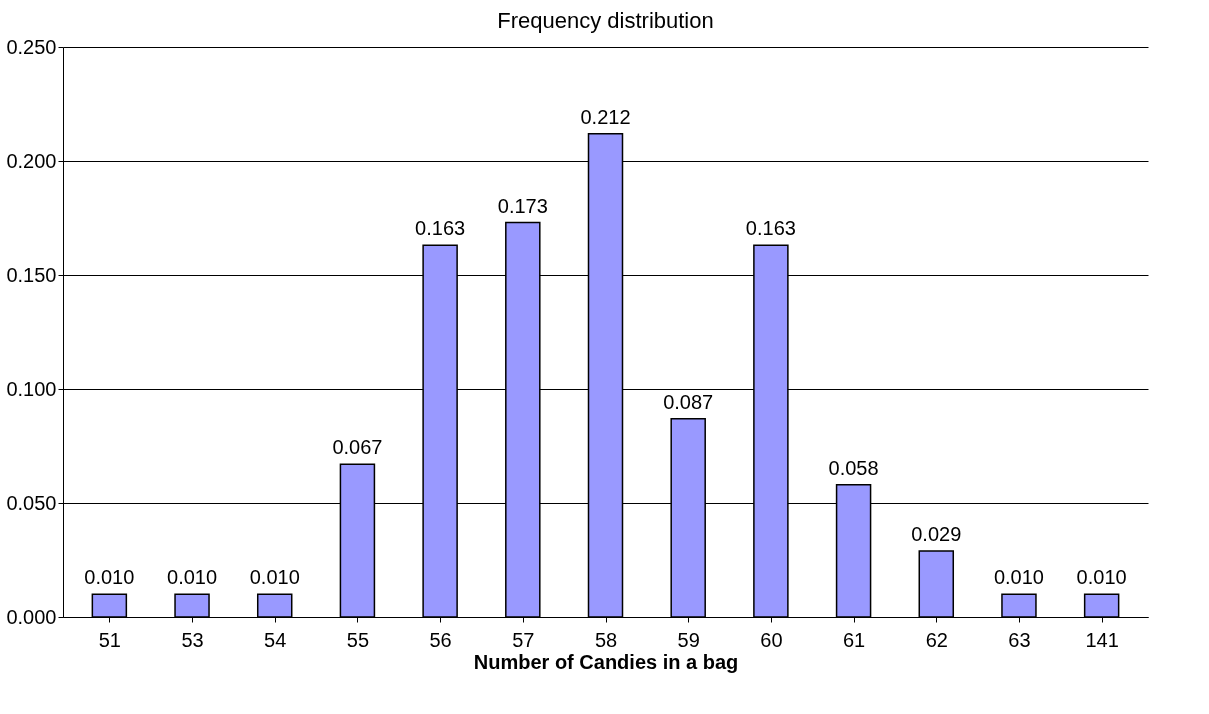 The image size is (1209, 714). I want to click on x-tick-label: 59, so click(688, 639).